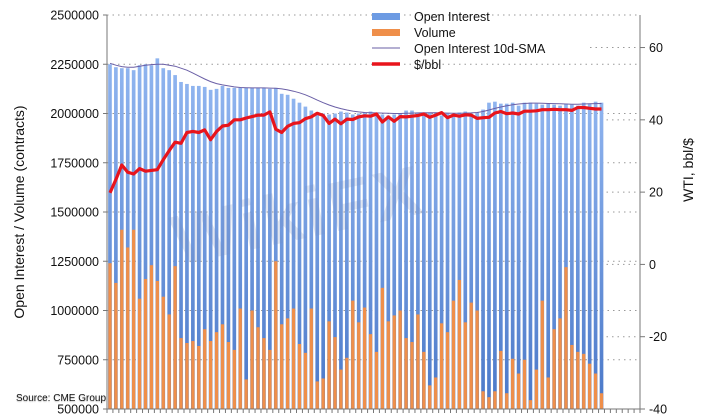 This screenshot has width=702, height=415. I want to click on left-y-tick-label: 2250000, so click(74, 65).